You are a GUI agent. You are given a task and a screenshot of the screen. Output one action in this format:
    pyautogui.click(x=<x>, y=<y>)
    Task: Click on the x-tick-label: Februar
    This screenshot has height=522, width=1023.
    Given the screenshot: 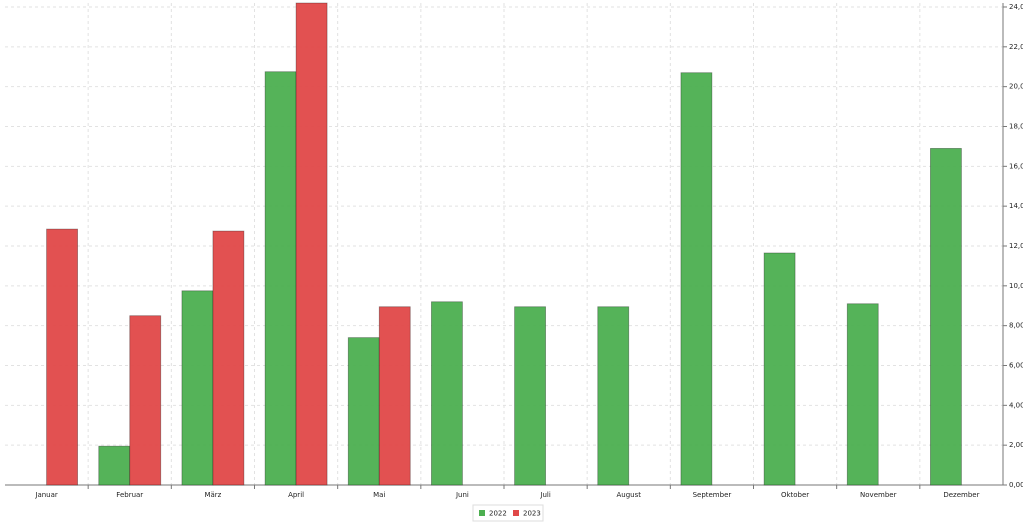 What is the action you would take?
    pyautogui.click(x=129, y=495)
    